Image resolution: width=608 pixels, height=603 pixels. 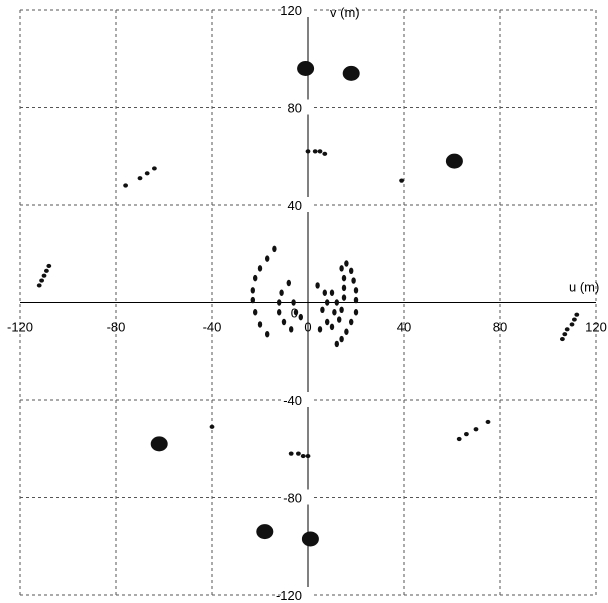 What do you see at coordinates (345, 12) in the screenshot?
I see `y-axis-label: v (m)` at bounding box center [345, 12].